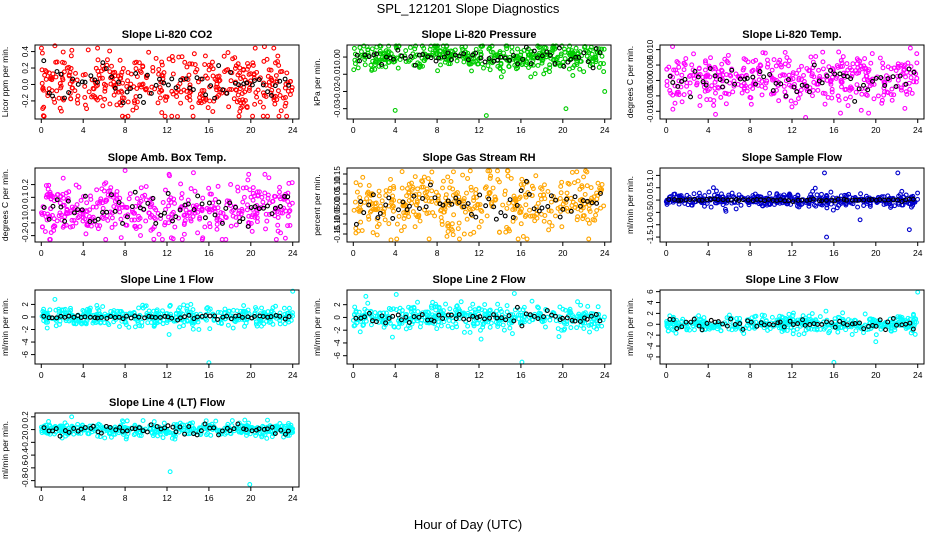 The height and width of the screenshot is (540, 936). I want to click on y-tick-label: 0.0, so click(25, 210).